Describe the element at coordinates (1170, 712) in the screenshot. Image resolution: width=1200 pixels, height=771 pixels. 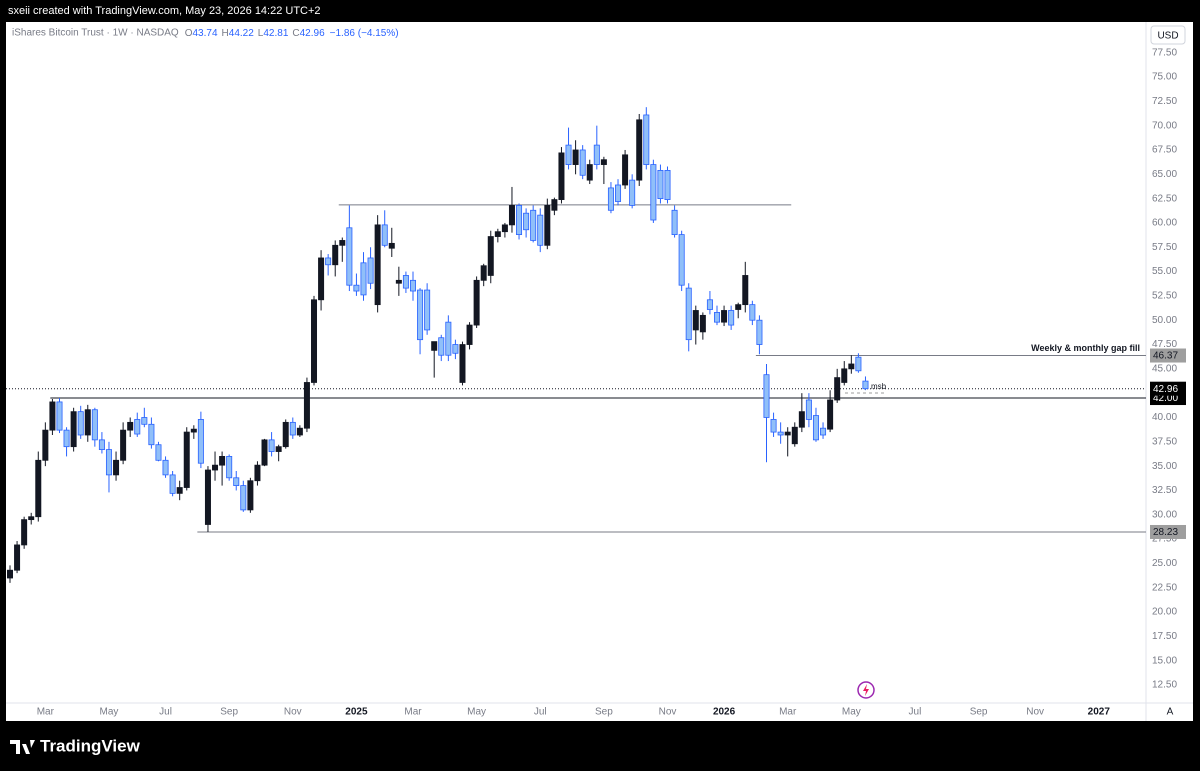
I see `scale-mode: A` at that location.